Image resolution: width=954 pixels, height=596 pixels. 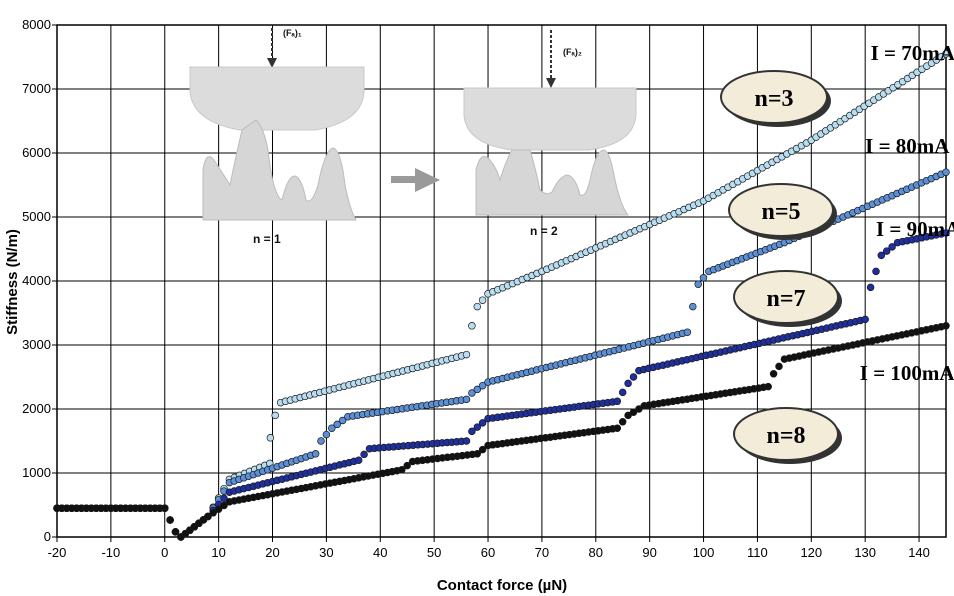 What do you see at coordinates (550, 119) in the screenshot?
I see `probe-right` at bounding box center [550, 119].